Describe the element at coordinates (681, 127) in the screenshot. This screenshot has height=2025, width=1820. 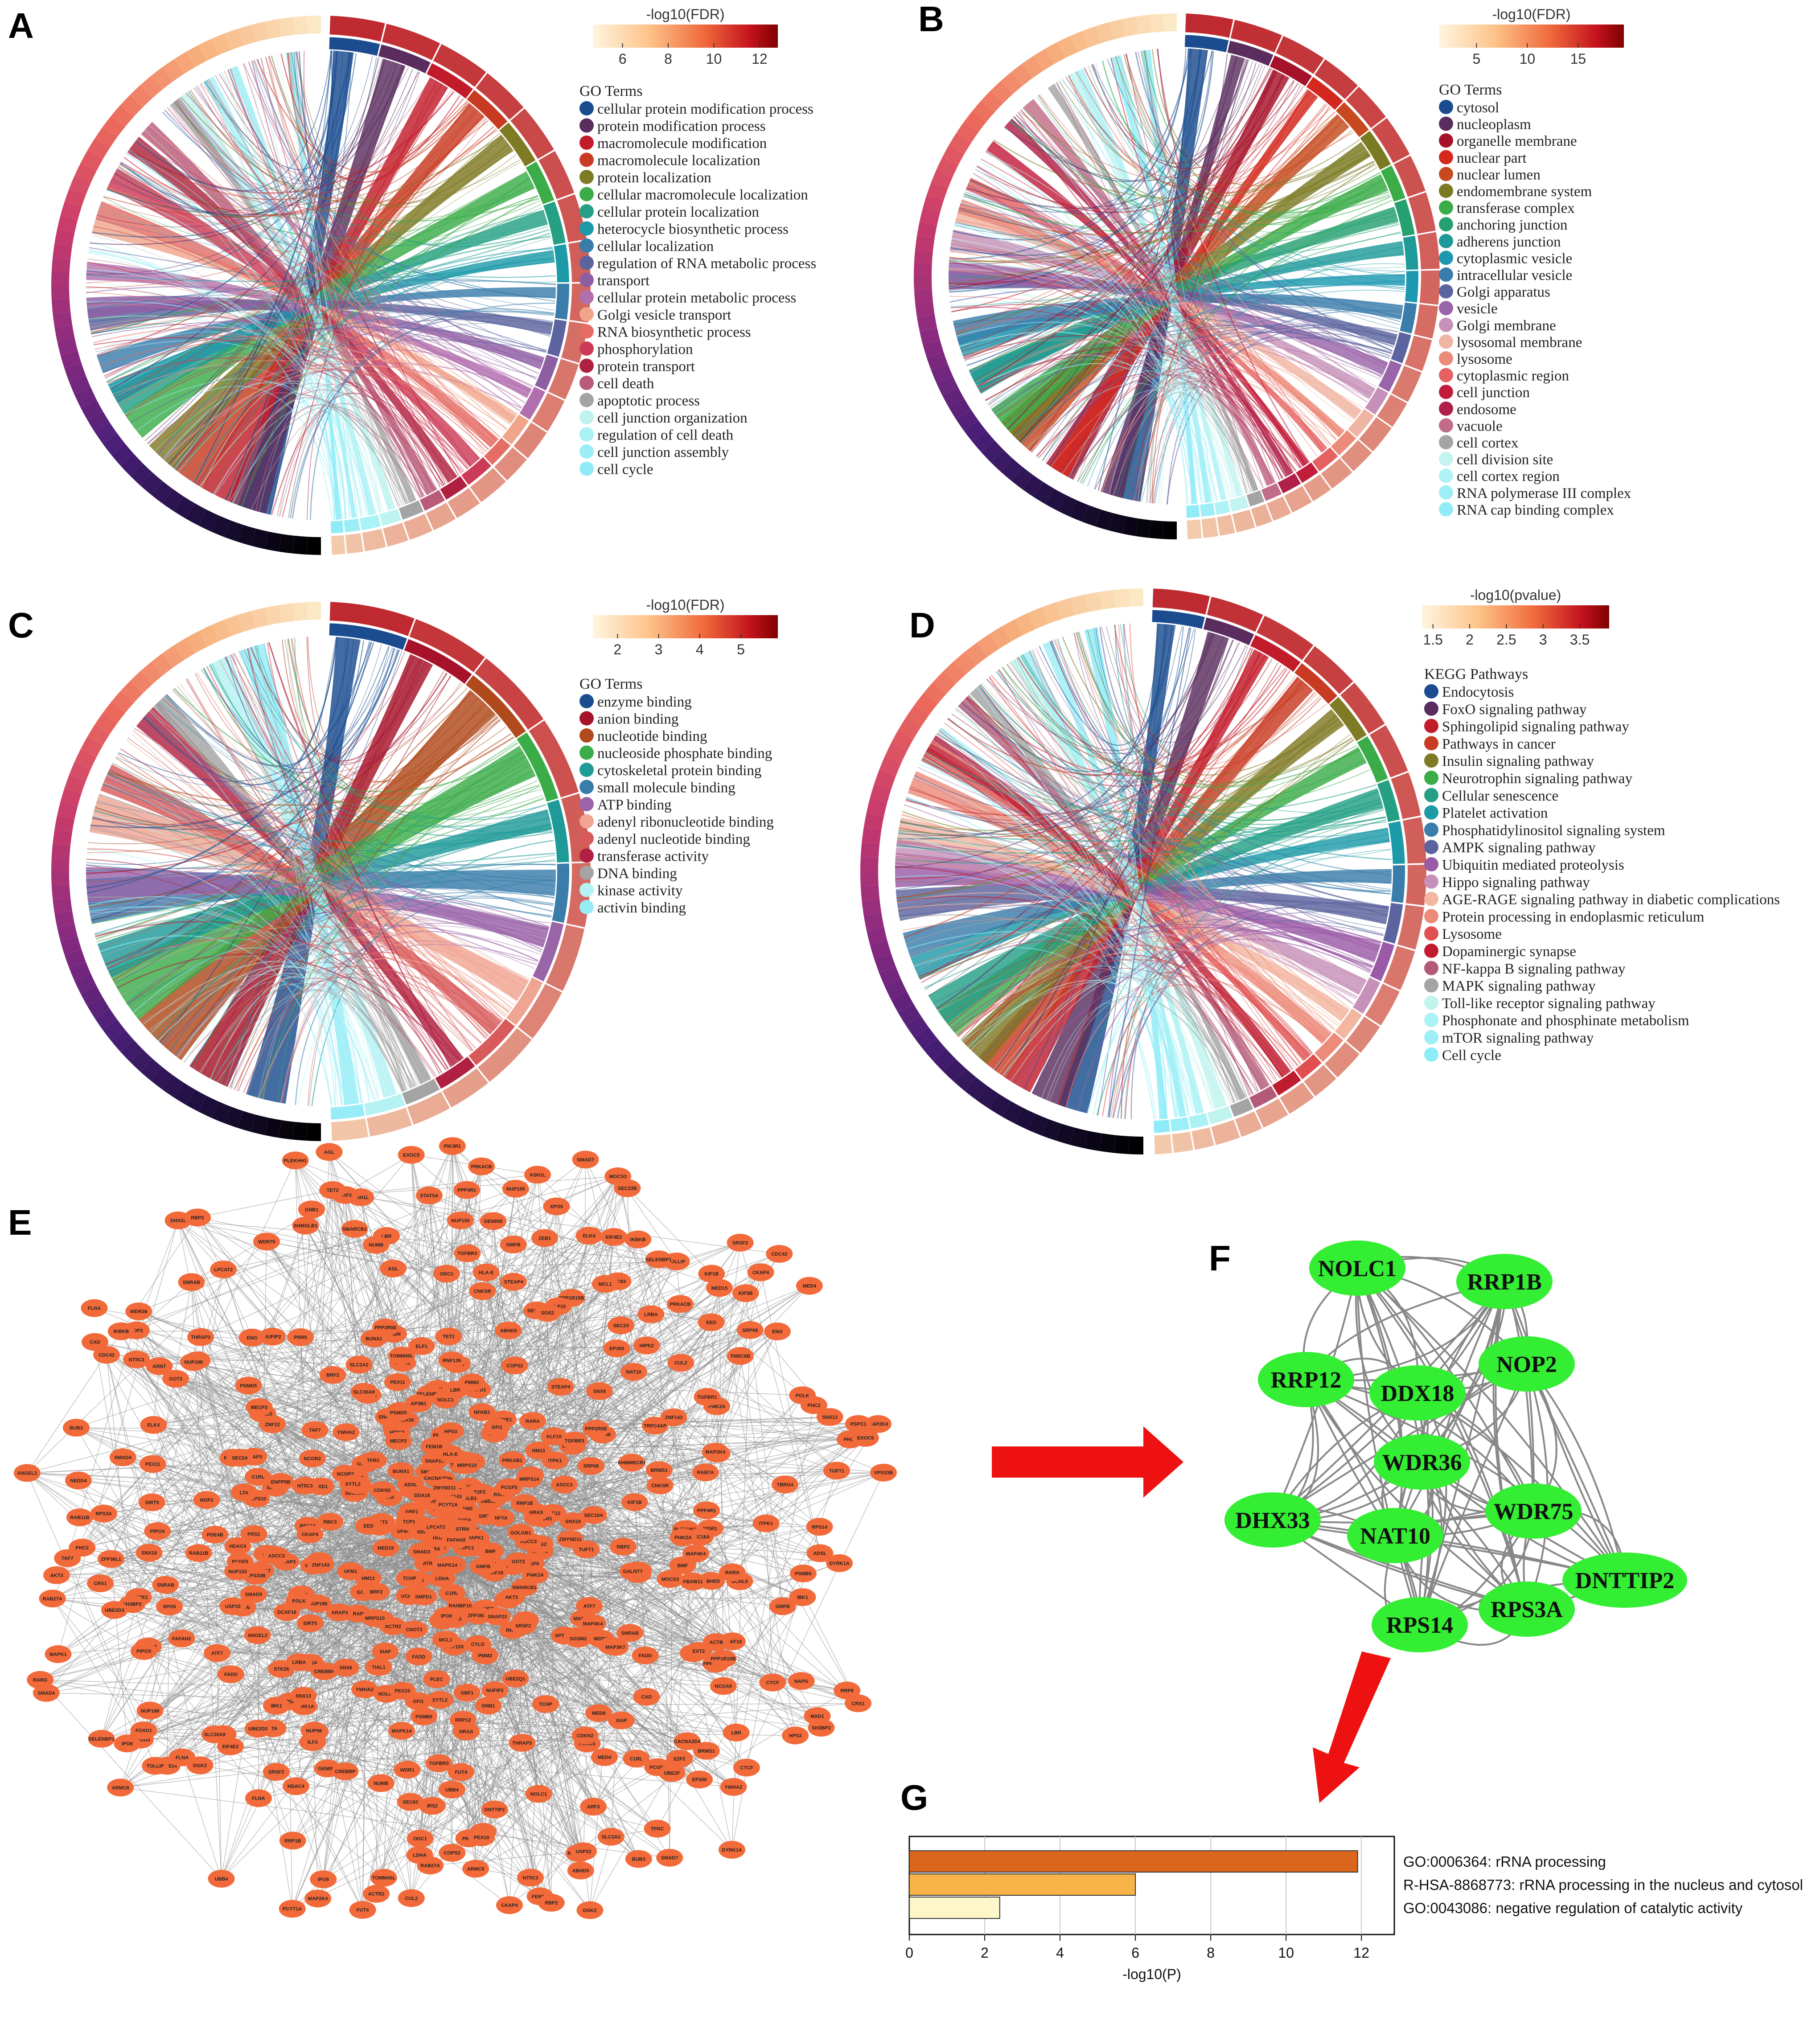
I see `legend-entry: protein modification process` at that location.